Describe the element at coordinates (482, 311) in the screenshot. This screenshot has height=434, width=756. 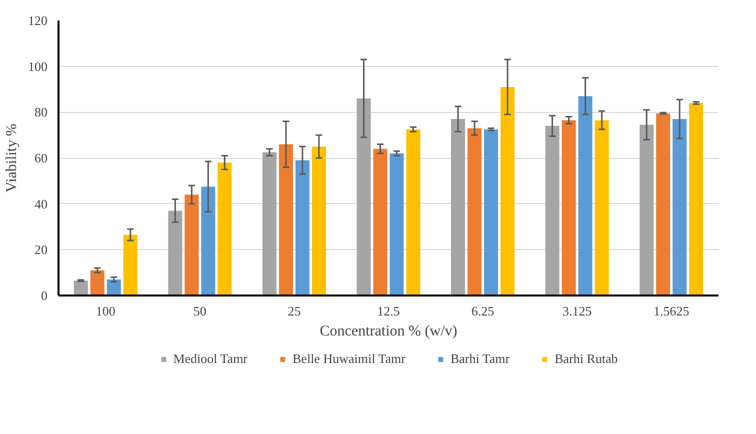
I see `x-tick-label: 6.25` at that location.